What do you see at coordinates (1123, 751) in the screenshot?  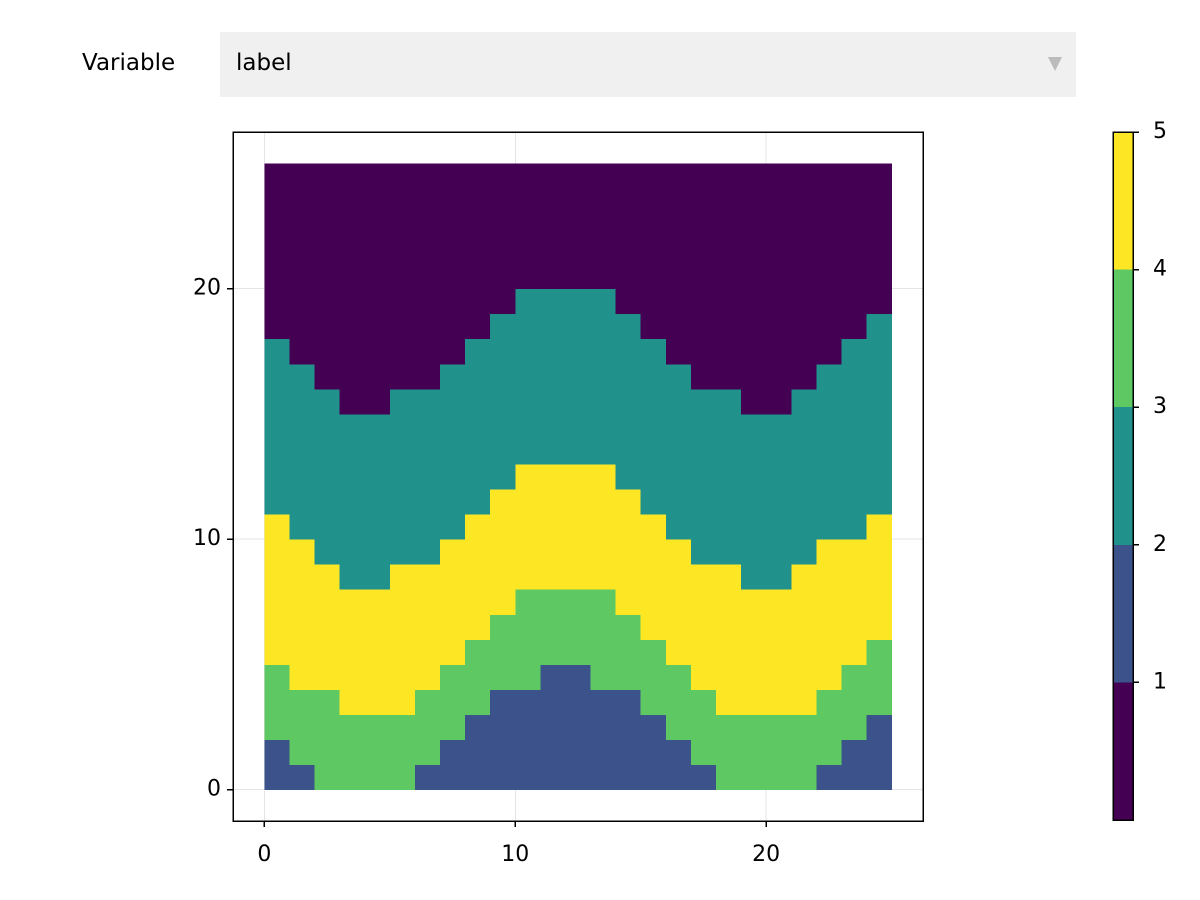 I see `colorbar-segment` at bounding box center [1123, 751].